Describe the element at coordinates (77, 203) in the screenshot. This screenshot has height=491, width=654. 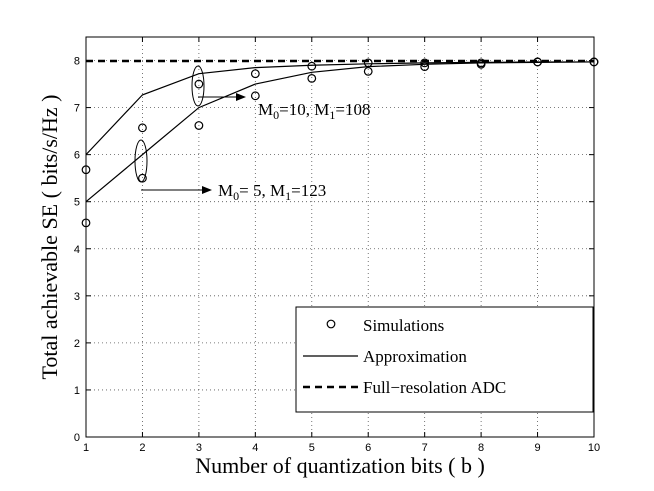
I see `y-tick-label: 5` at that location.